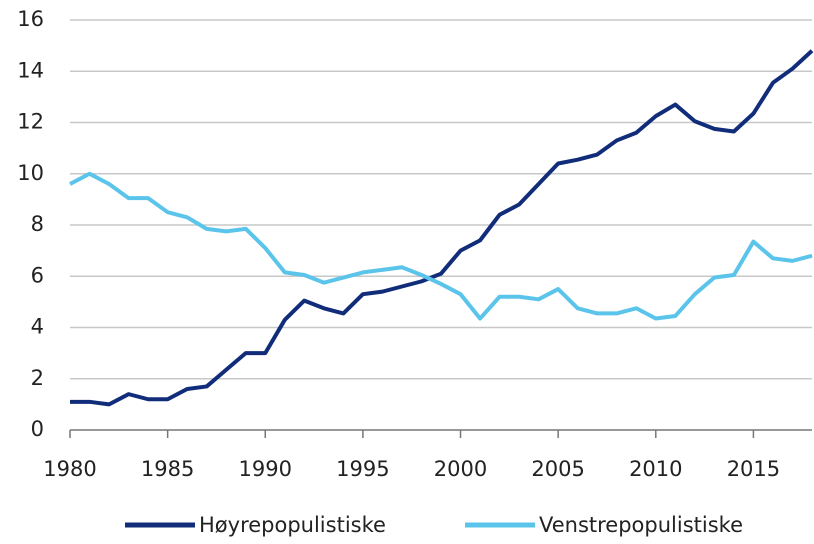 The image size is (814, 544). I want to click on y-tick-label: 4, so click(37, 327).